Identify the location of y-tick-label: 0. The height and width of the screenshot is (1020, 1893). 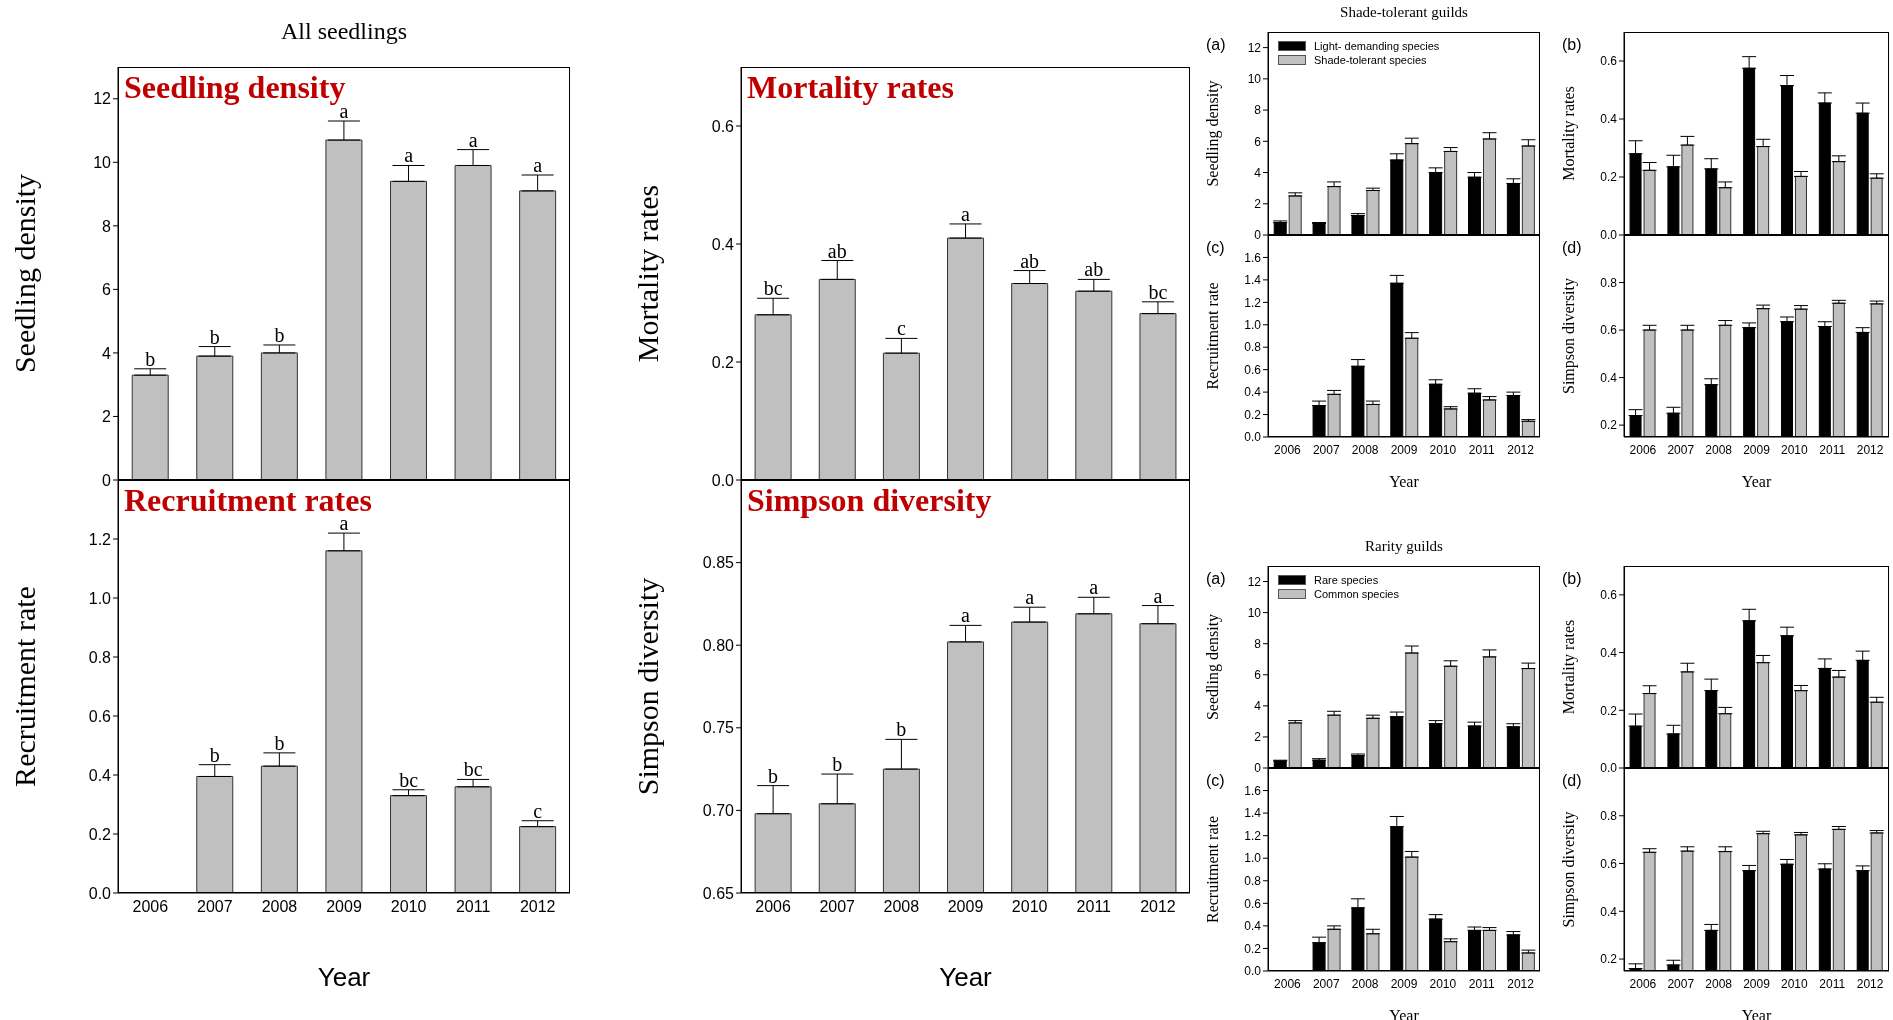
(1258, 768).